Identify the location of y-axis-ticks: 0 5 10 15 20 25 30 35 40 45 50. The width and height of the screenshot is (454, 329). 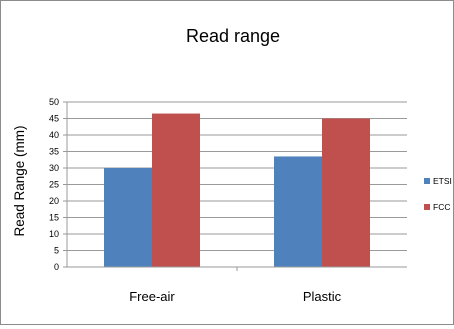
(54, 184).